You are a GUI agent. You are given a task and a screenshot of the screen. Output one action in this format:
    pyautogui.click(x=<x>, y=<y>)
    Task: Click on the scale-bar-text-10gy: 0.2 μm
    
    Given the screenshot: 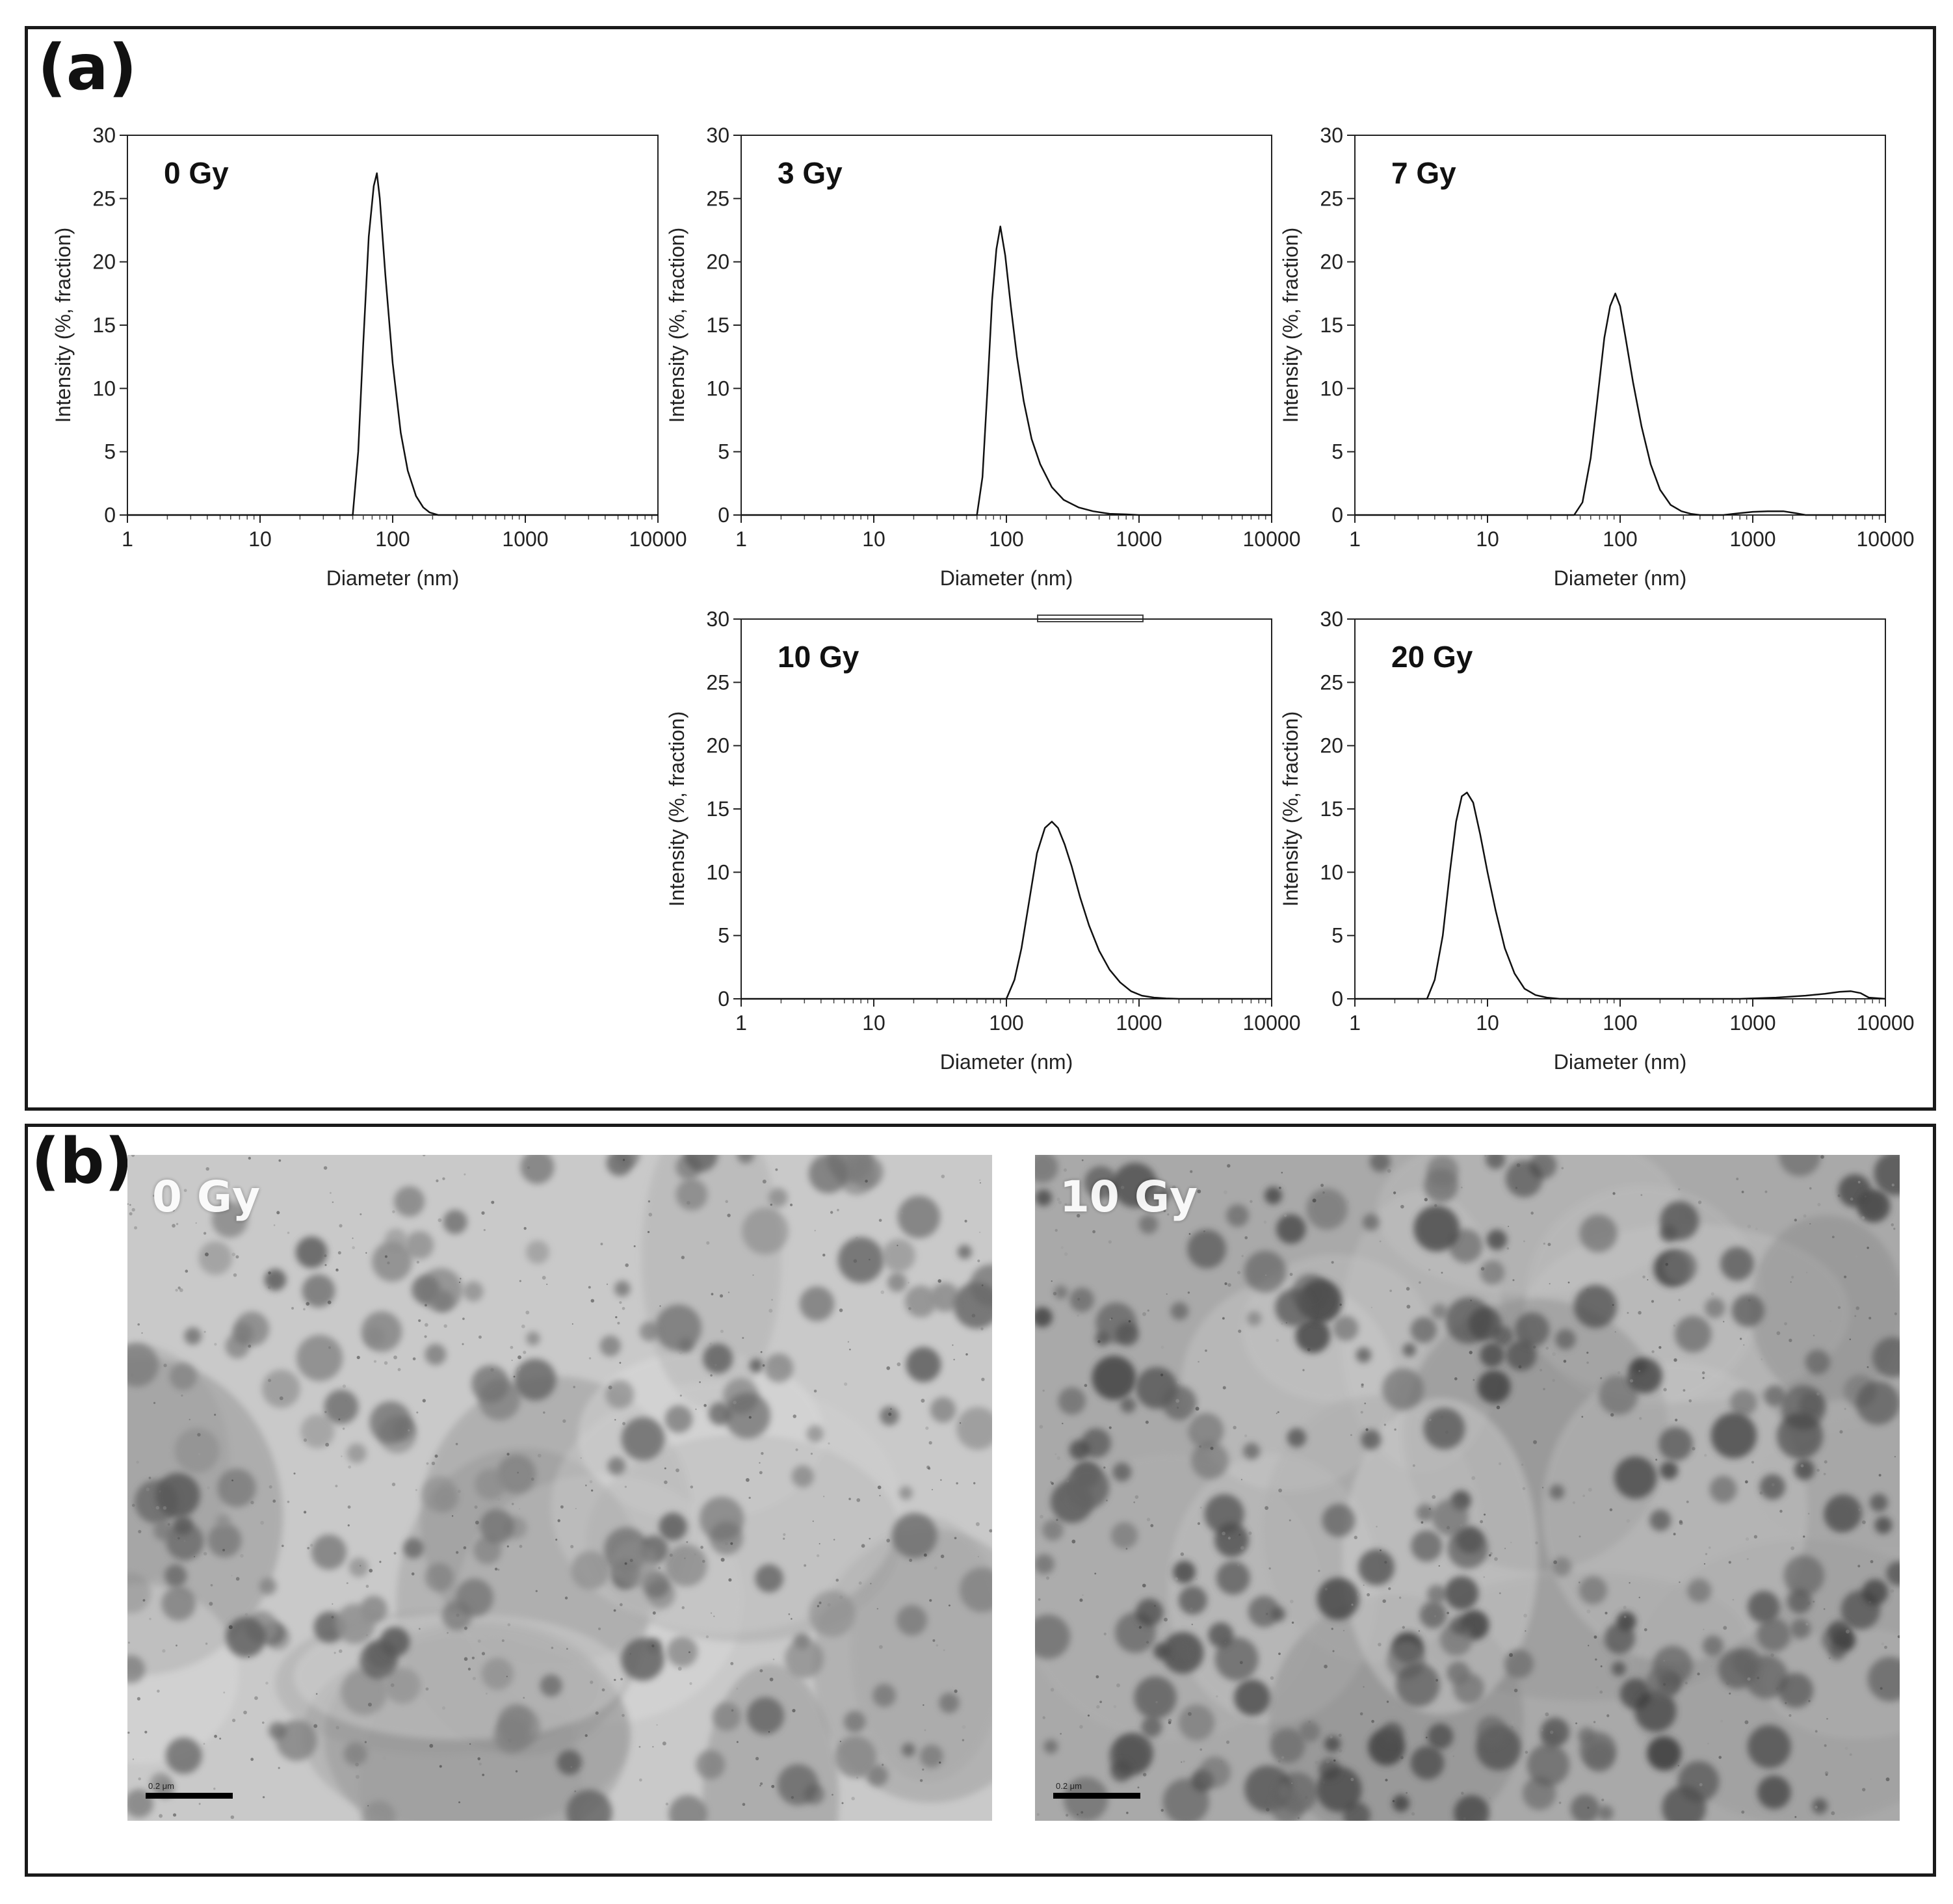 What is the action you would take?
    pyautogui.click(x=1069, y=1786)
    